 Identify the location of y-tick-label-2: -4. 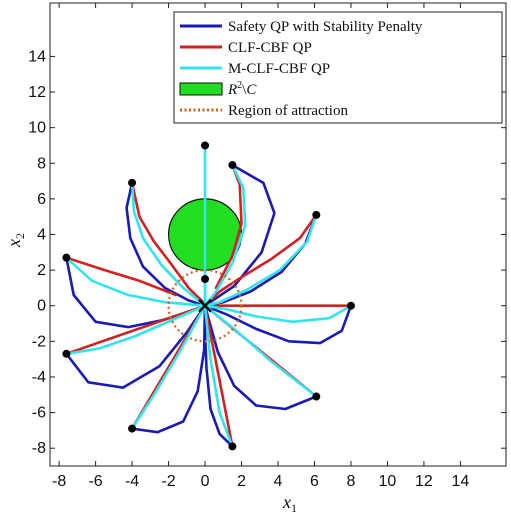
(39, 377).